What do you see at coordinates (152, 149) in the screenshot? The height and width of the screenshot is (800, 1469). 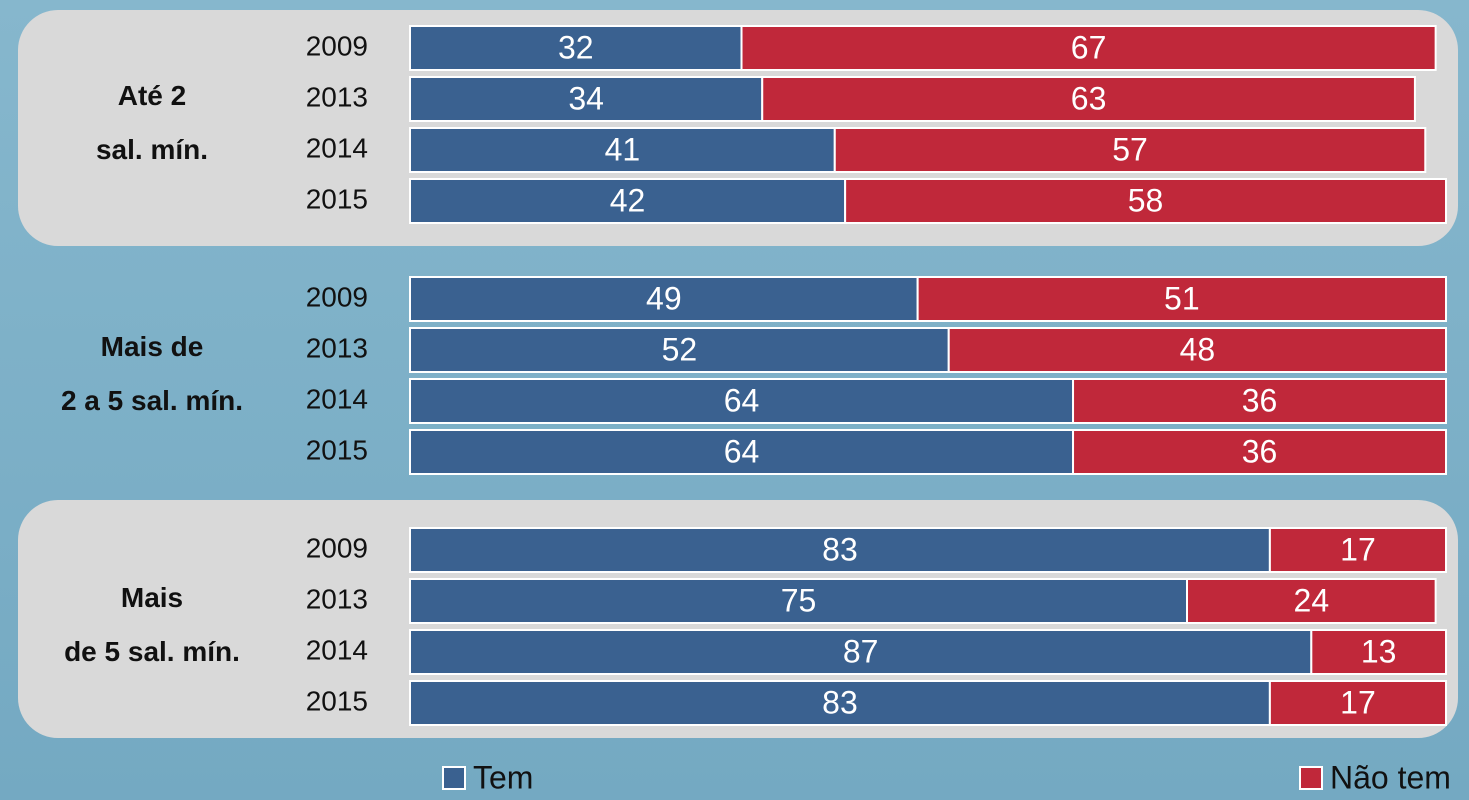 I see `group-label: sal. mín.` at bounding box center [152, 149].